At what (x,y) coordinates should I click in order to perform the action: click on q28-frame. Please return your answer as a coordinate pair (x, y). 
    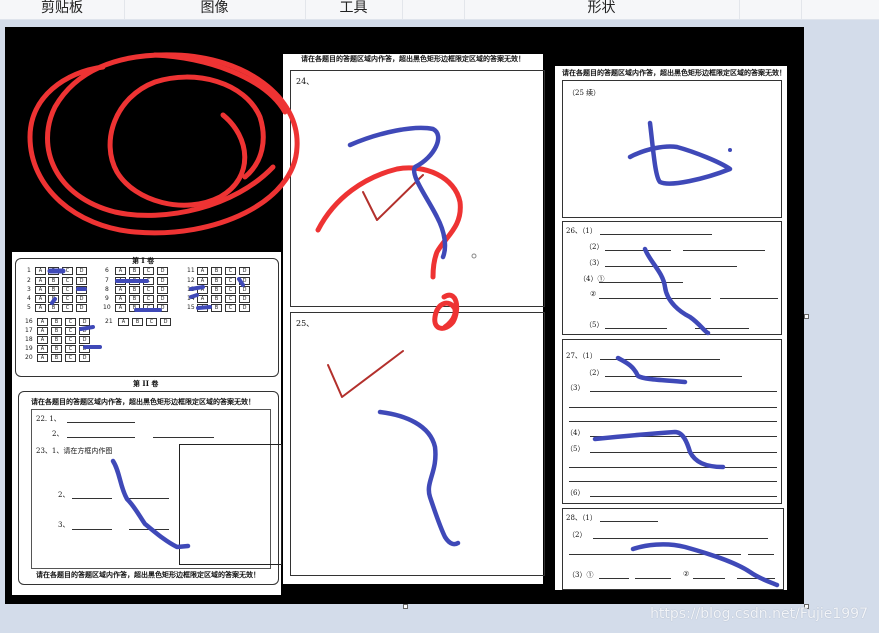
    Looking at the image, I should click on (673, 549).